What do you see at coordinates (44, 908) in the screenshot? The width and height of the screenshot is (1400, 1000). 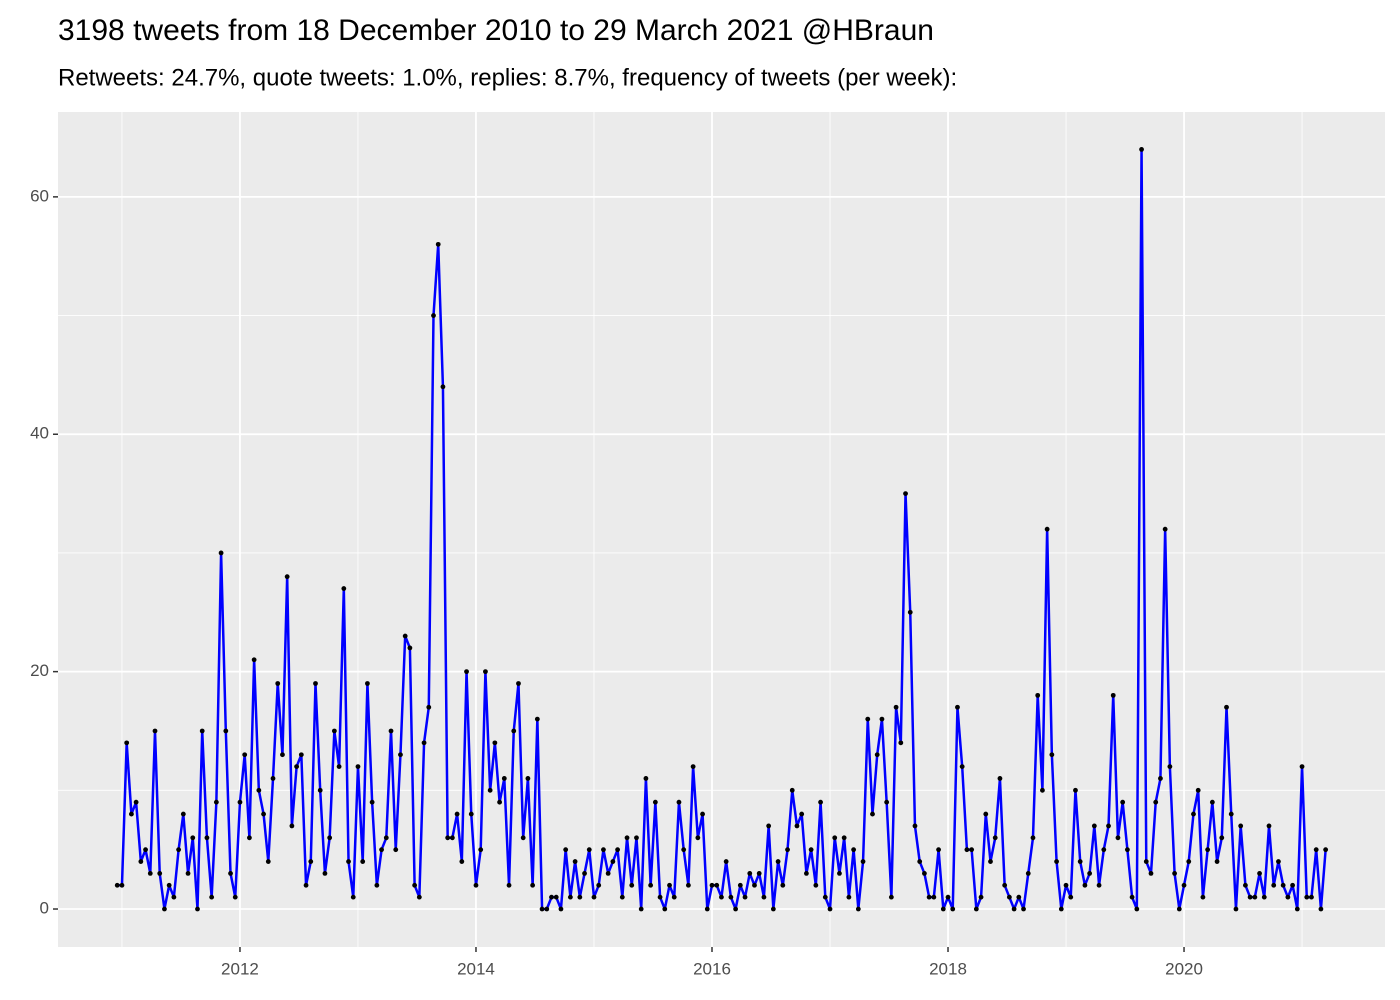 I see `y-tick-label: 0` at bounding box center [44, 908].